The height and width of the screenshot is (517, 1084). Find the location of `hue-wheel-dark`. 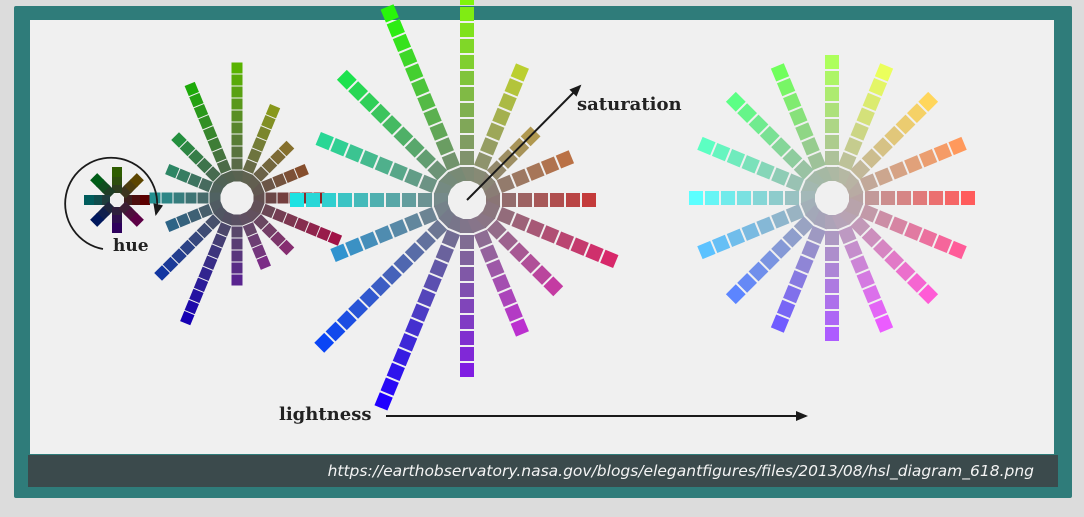

hue-wheel-dark is located at coordinates (117, 200).